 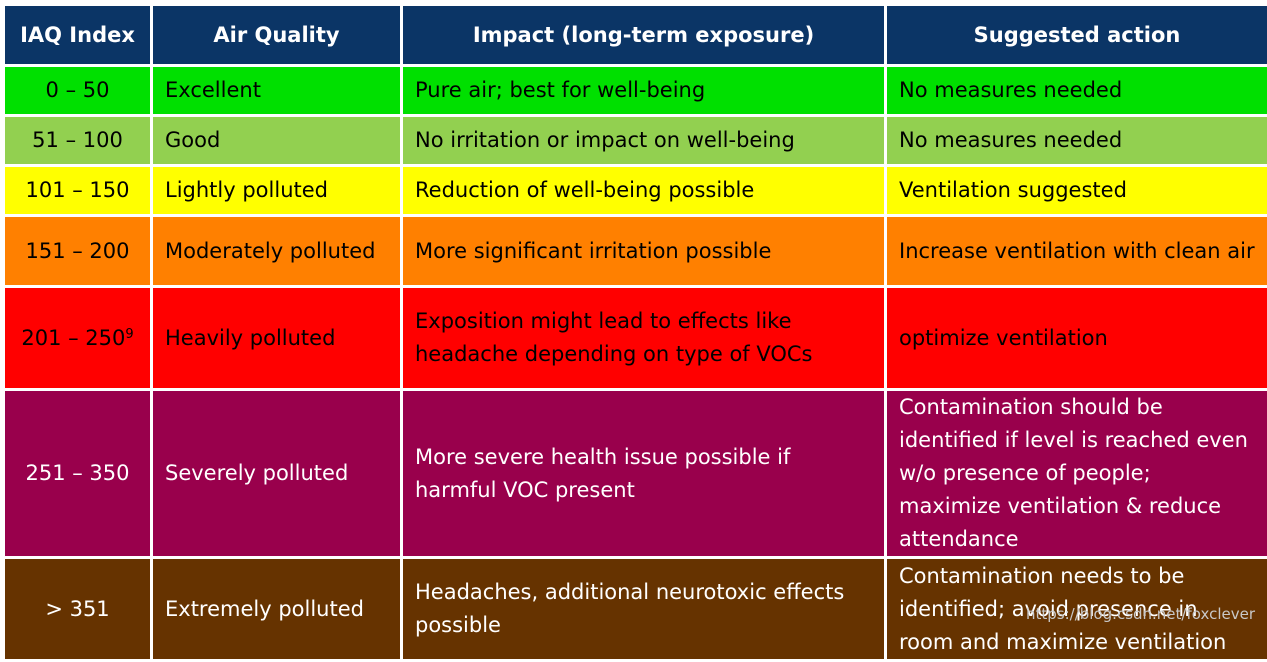 What do you see at coordinates (1077, 190) in the screenshot?
I see `cell-action: Ventilation suggested` at bounding box center [1077, 190].